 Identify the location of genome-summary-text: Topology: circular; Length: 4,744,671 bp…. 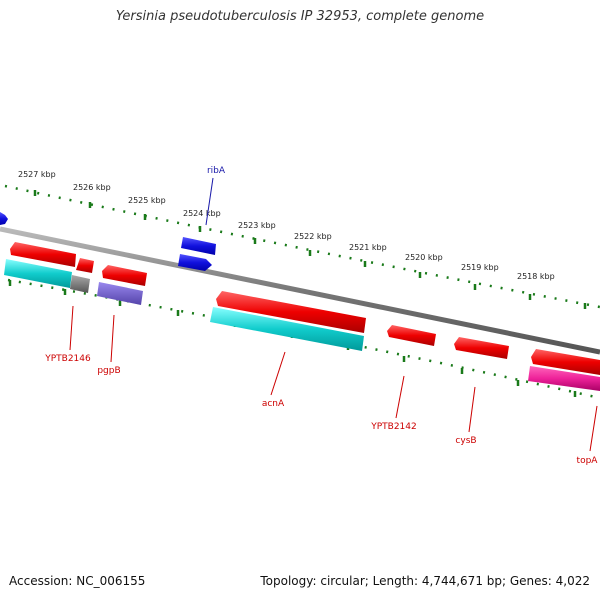
(425, 581).